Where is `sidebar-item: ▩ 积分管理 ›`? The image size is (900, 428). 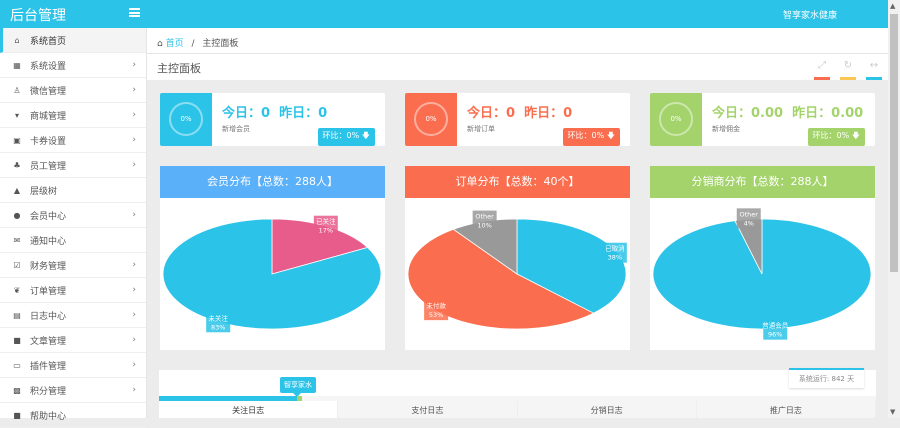
sidebar-item: ▩ 积分管理 › is located at coordinates (73, 390).